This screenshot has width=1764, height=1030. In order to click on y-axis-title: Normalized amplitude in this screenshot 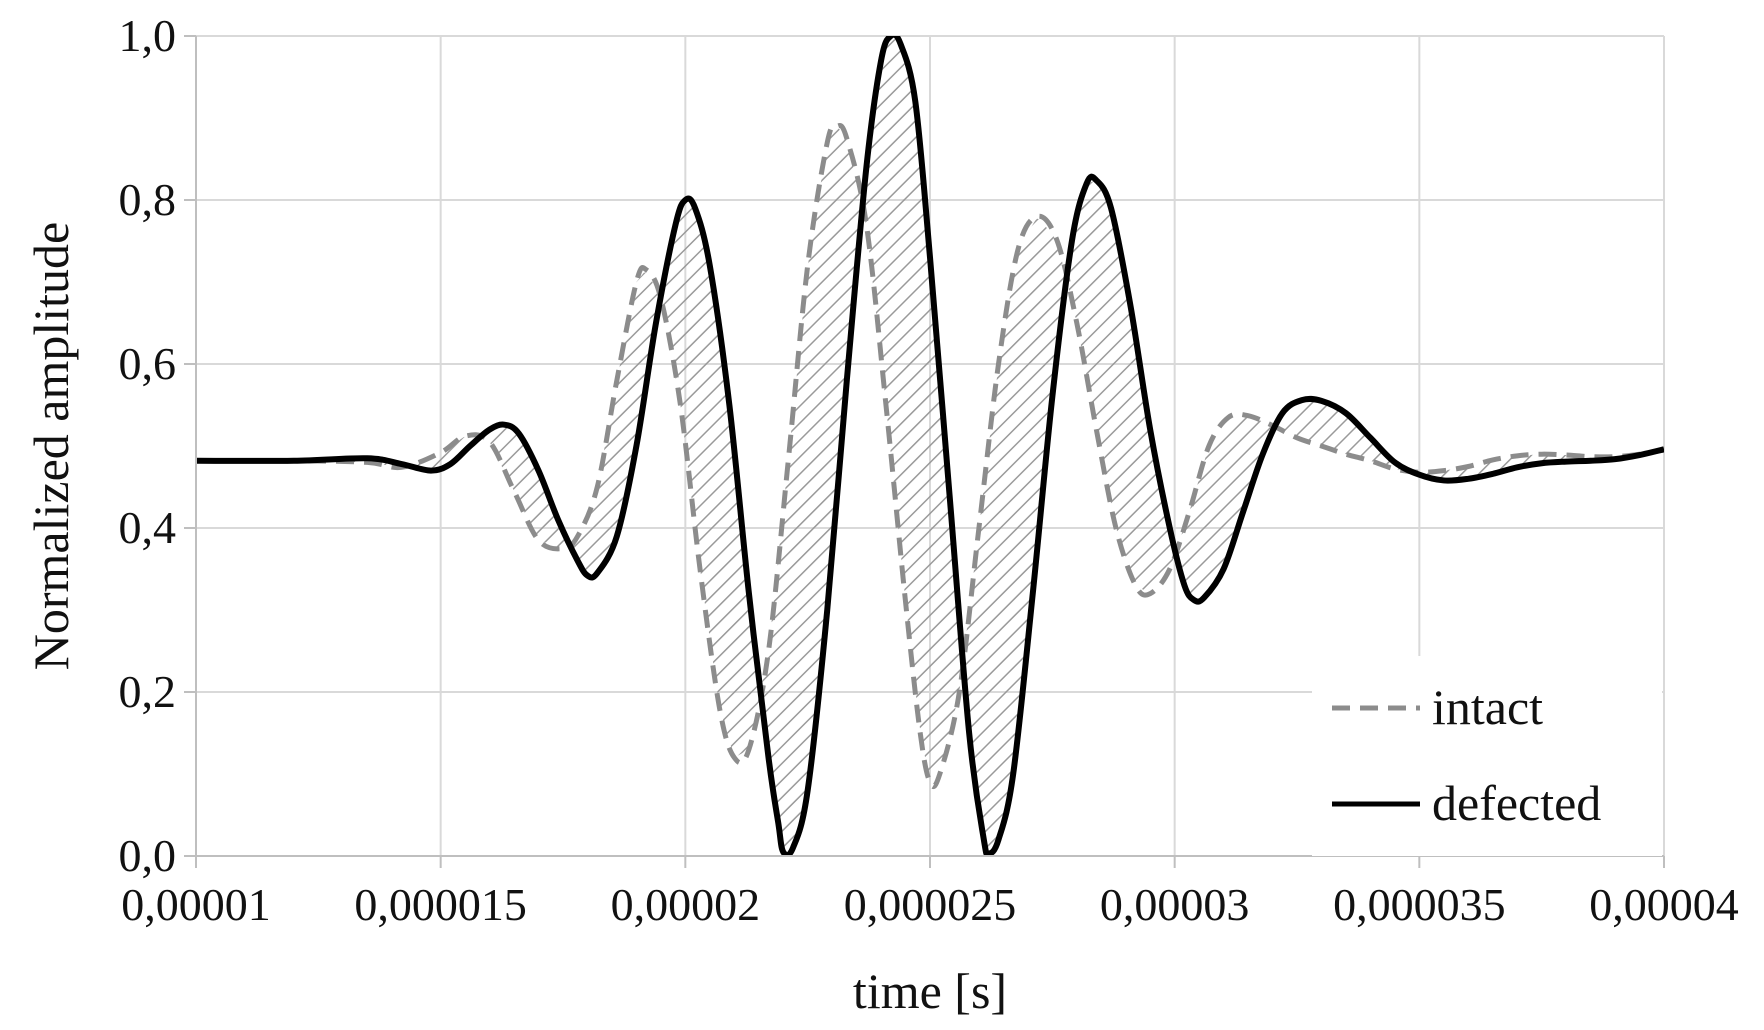, I will do `click(51, 446)`.